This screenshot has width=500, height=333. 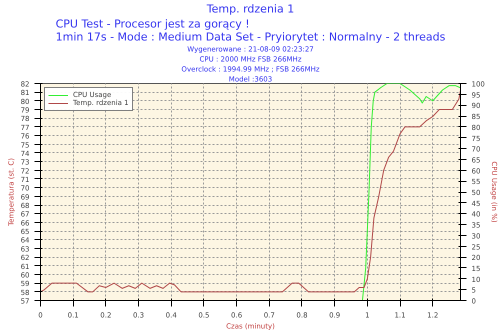 What do you see at coordinates (251, 31) in the screenshot?
I see `chart-subtitle: CPU Test - Procesor jest za gorący ! 1min 17s - Mode : Medium Data Set - Pryiorytet : Normalny - 2 threads` at bounding box center [251, 31].